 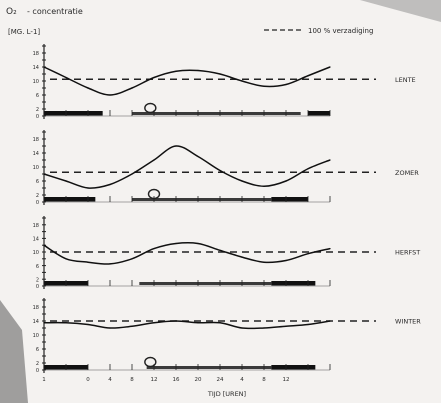 What do you see at coordinates (187, 253) in the screenshot?
I see `herfst-oxygen-curve` at bounding box center [187, 253].